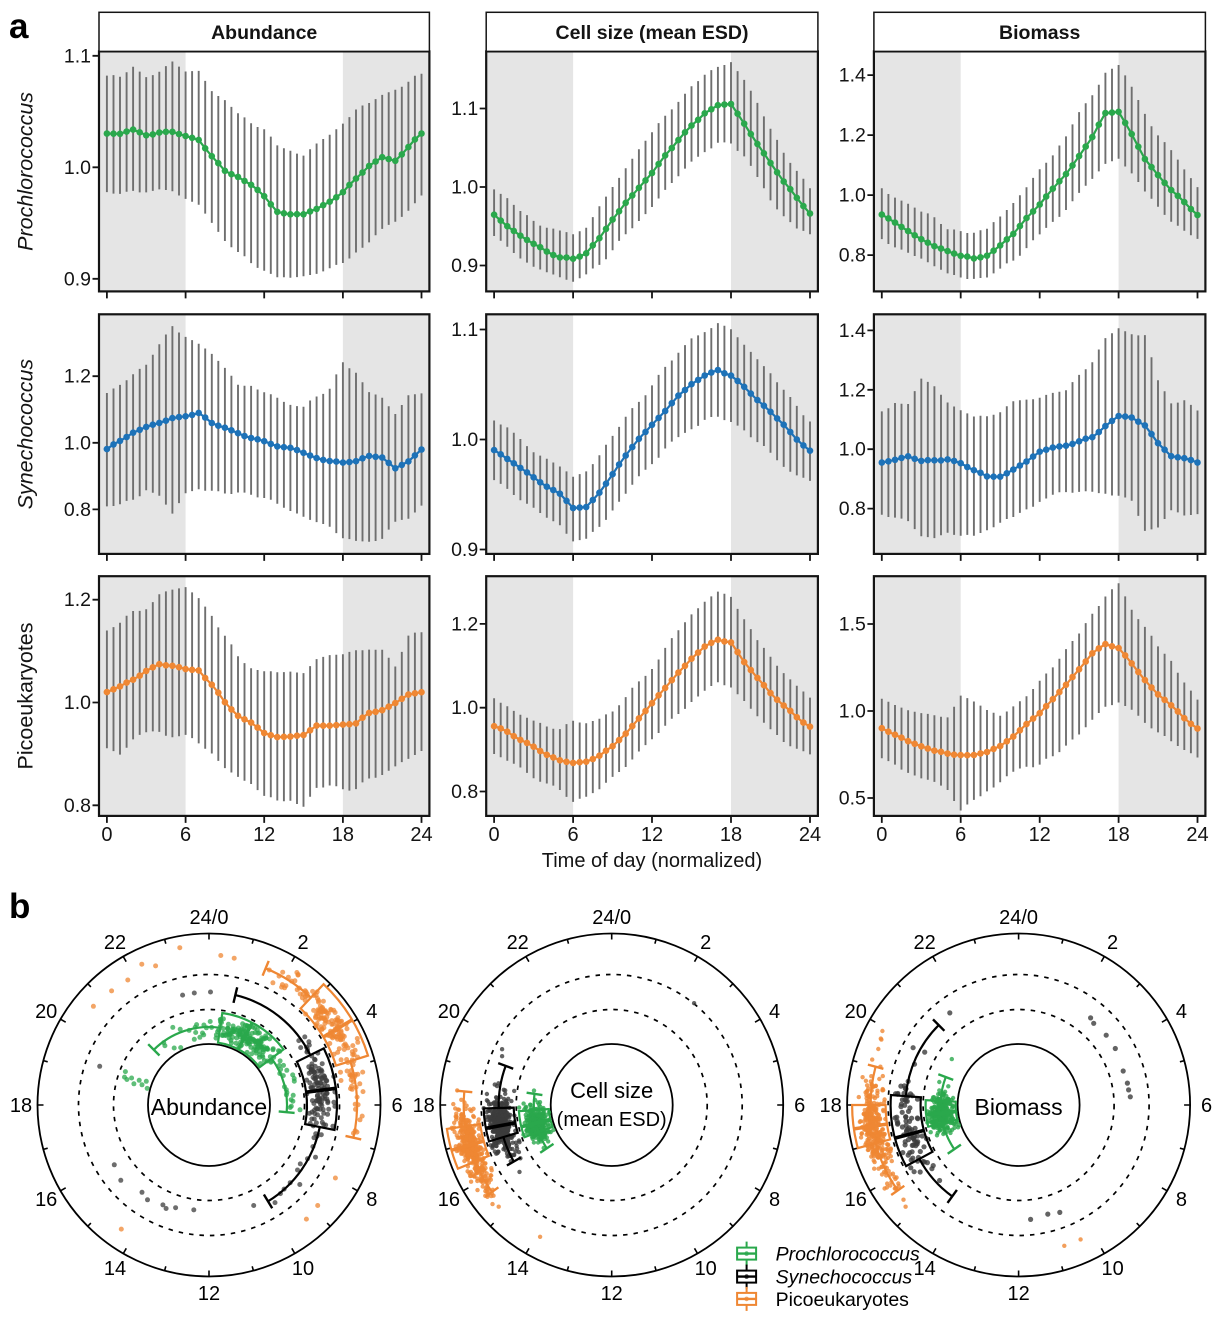  Describe the element at coordinates (19, 26) in the screenshot. I see `svg-text: a` at that location.